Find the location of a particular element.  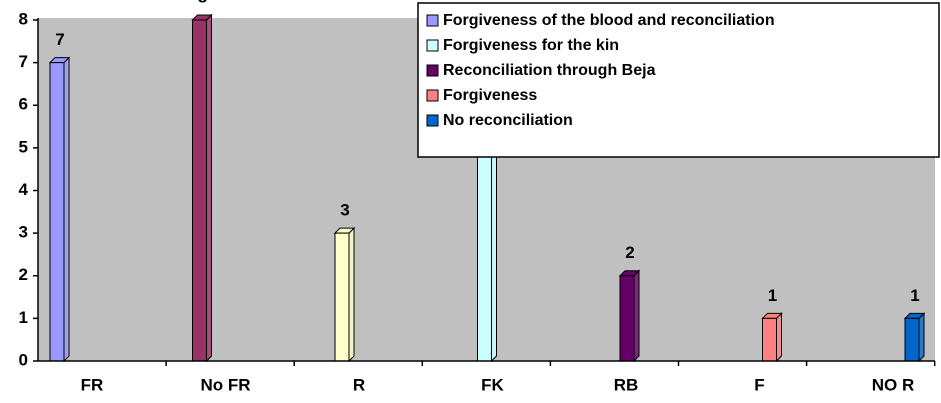

y-tick-label: 0 is located at coordinates (23, 359).